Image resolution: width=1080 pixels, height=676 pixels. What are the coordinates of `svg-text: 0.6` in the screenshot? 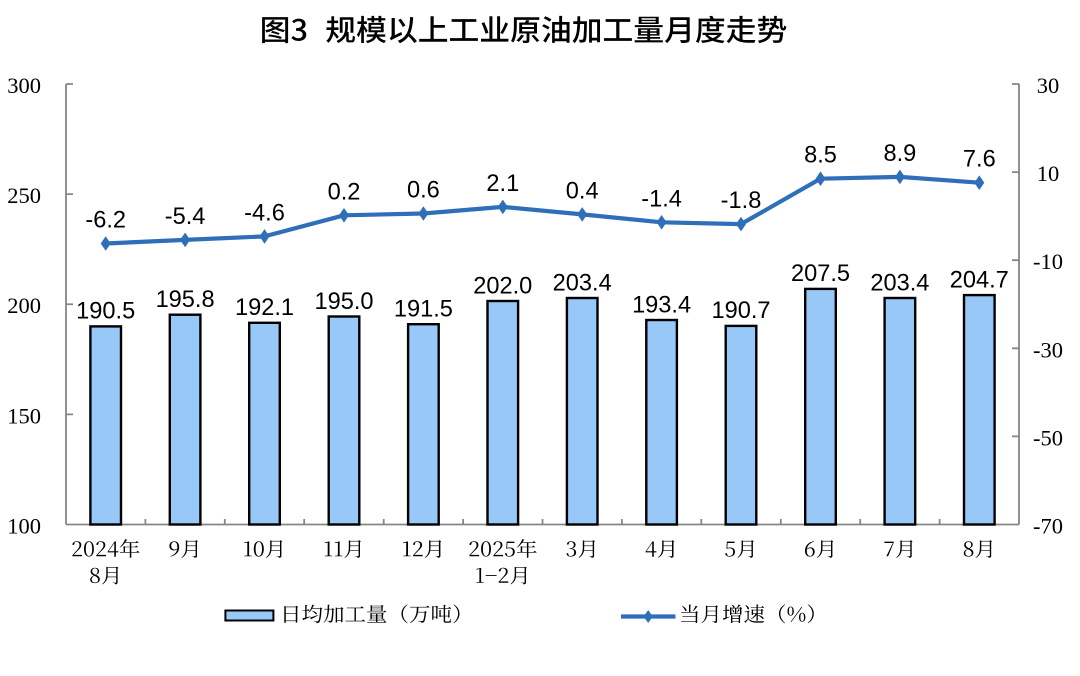 It's located at (423, 191).